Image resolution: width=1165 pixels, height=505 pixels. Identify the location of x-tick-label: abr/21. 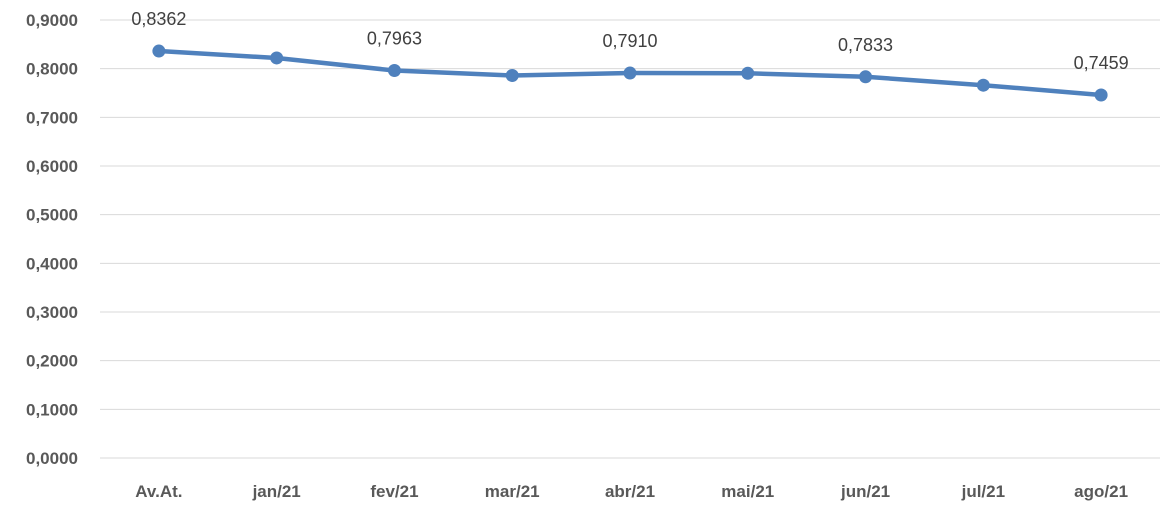
(630, 491).